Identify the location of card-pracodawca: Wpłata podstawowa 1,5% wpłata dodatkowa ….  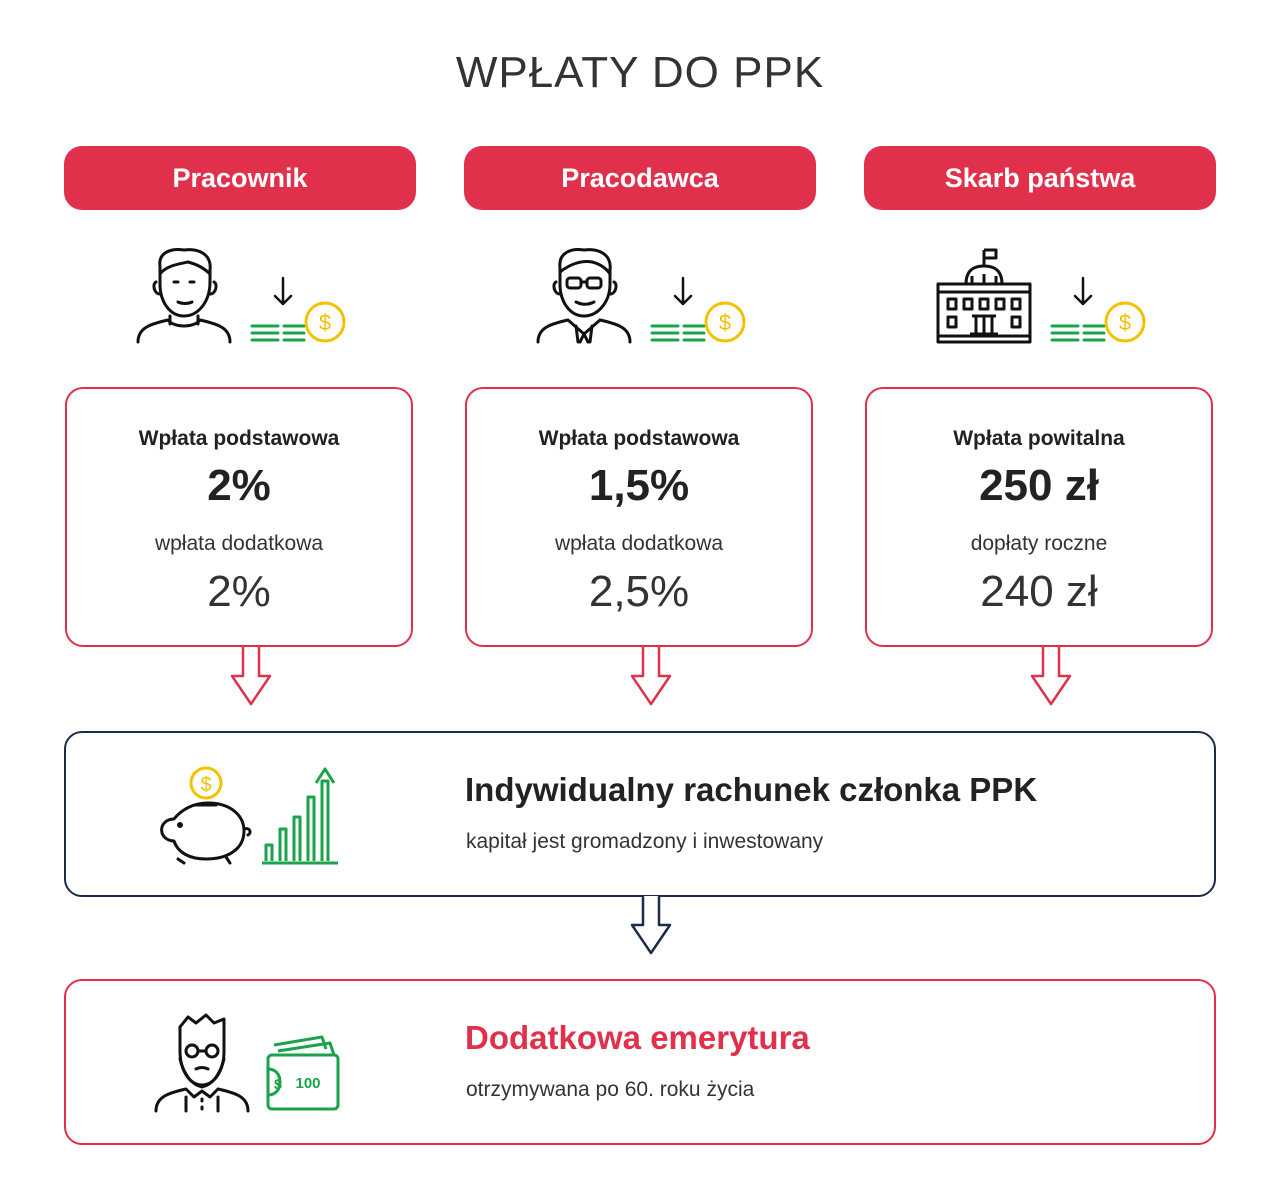
(639, 517).